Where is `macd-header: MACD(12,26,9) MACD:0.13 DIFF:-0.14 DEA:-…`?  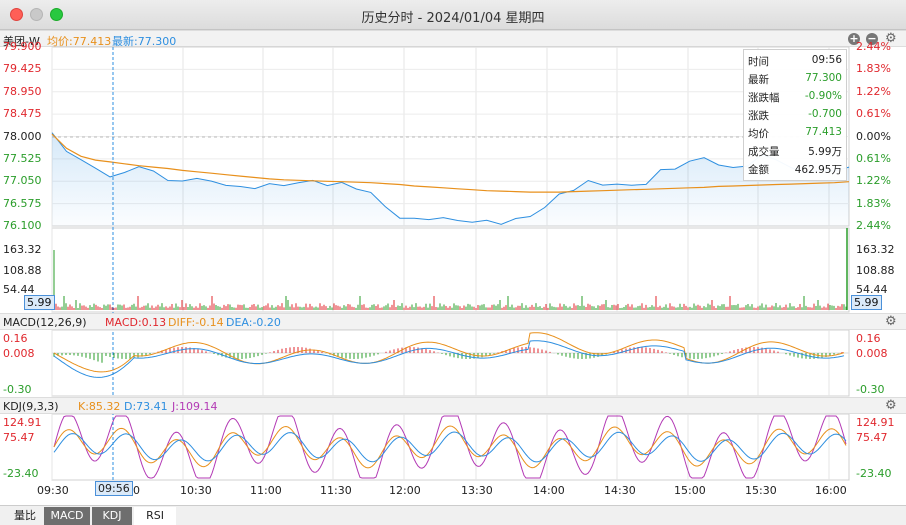
macd-header: MACD(12,26,9) MACD:0.13 DIFF:-0.14 DEA:-… is located at coordinates (453, 321).